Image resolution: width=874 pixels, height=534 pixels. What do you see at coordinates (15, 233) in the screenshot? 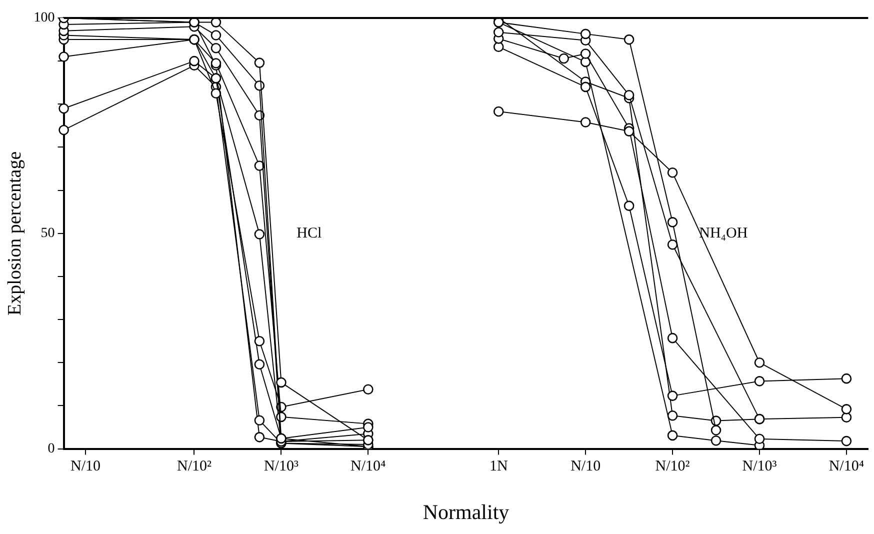
I see `y-axis-title: Explosion percentage` at bounding box center [15, 233].